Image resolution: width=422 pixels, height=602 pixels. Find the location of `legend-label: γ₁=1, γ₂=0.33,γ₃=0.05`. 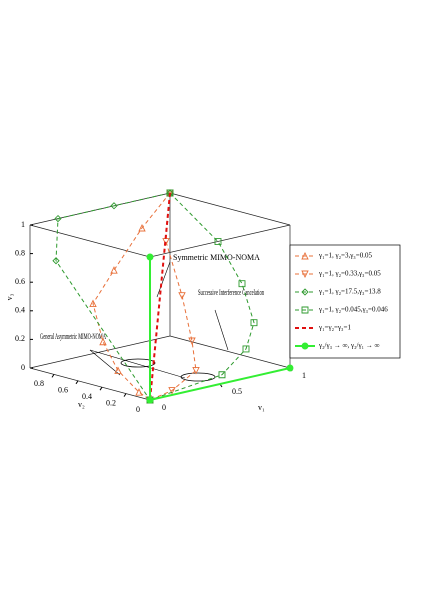

legend-label: γ₁=1, γ₂=0.33,γ₃=0.05 is located at coordinates (349, 274).